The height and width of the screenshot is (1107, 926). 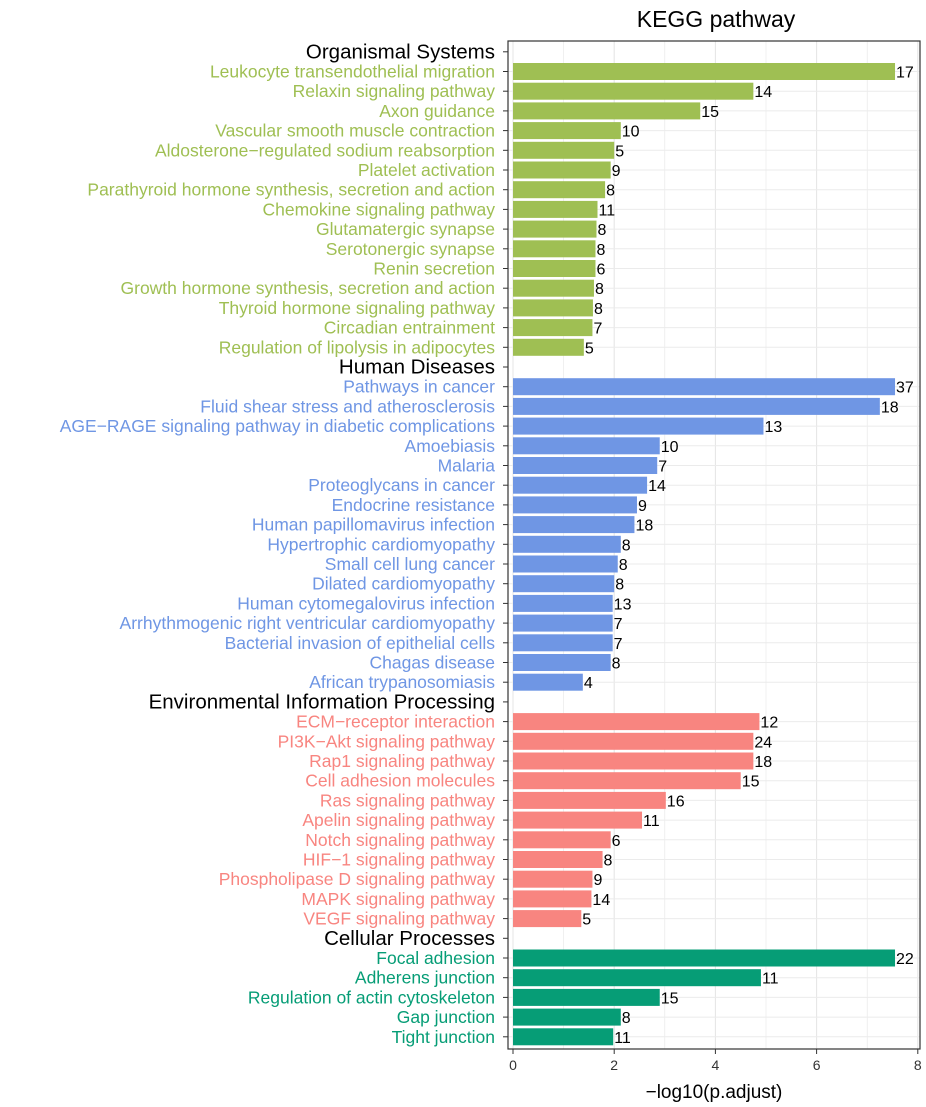 I want to click on count-label: 16, so click(x=676, y=801).